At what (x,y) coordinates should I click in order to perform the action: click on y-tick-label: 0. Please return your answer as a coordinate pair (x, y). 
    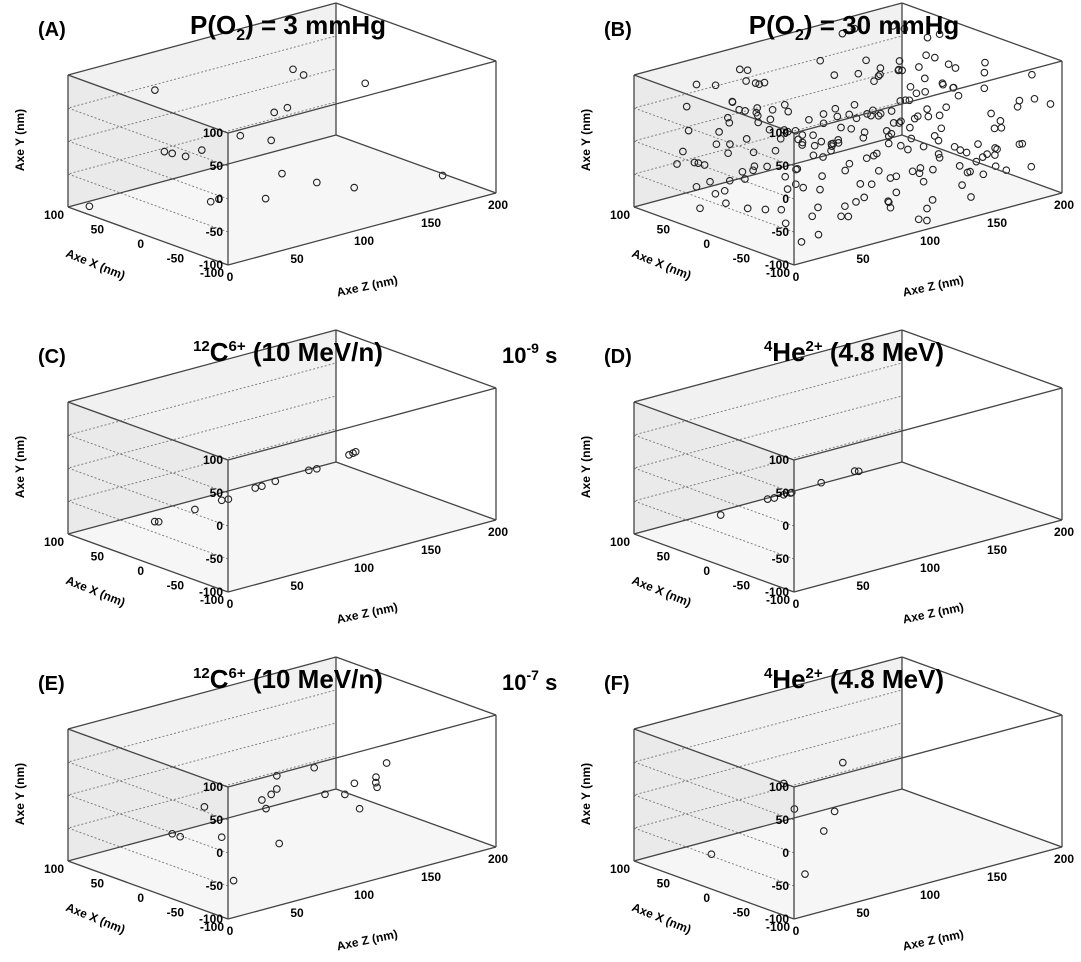
    Looking at the image, I should click on (219, 199).